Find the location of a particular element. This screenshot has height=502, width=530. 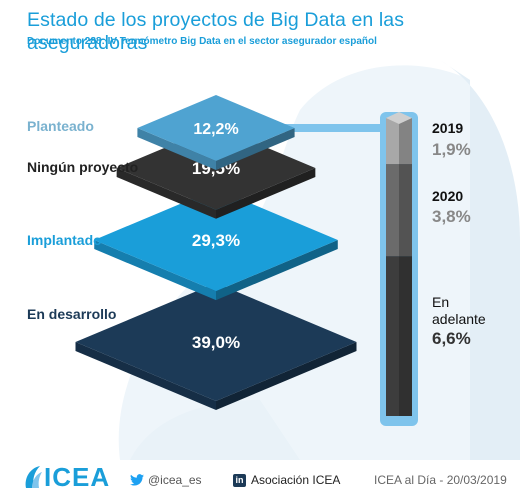

linkedin-link: in Asociación ICEA is located at coordinates (286, 480).